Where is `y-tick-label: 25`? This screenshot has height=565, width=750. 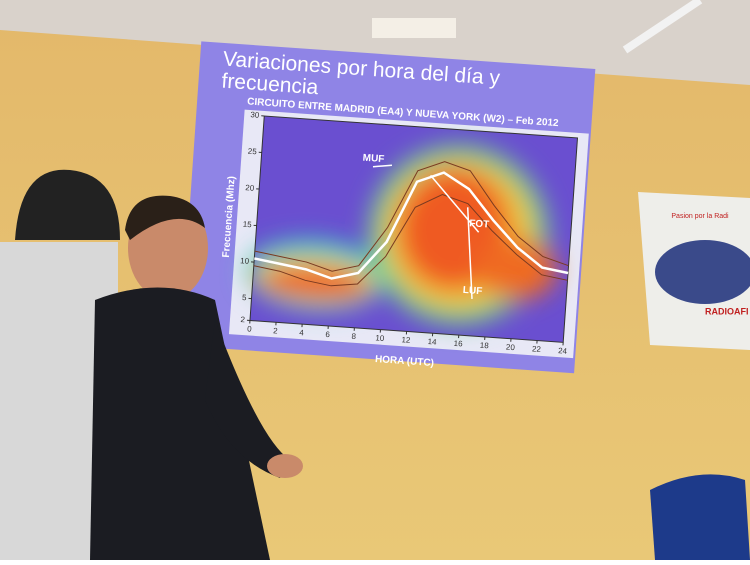 y-tick-label: 25 is located at coordinates (253, 152).